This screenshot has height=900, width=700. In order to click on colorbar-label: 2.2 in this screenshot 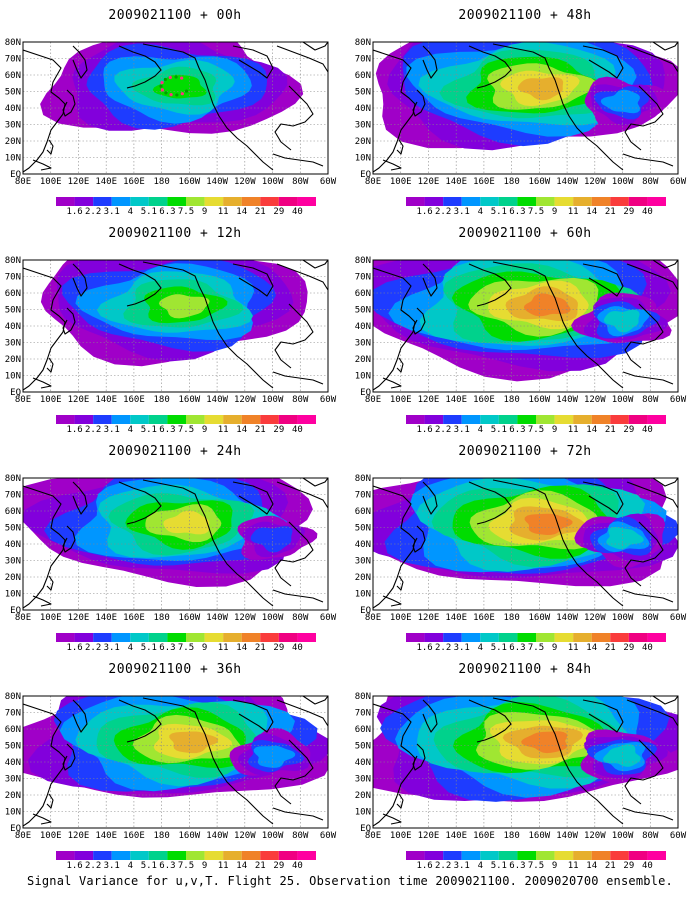, I will do `click(93, 648)`.